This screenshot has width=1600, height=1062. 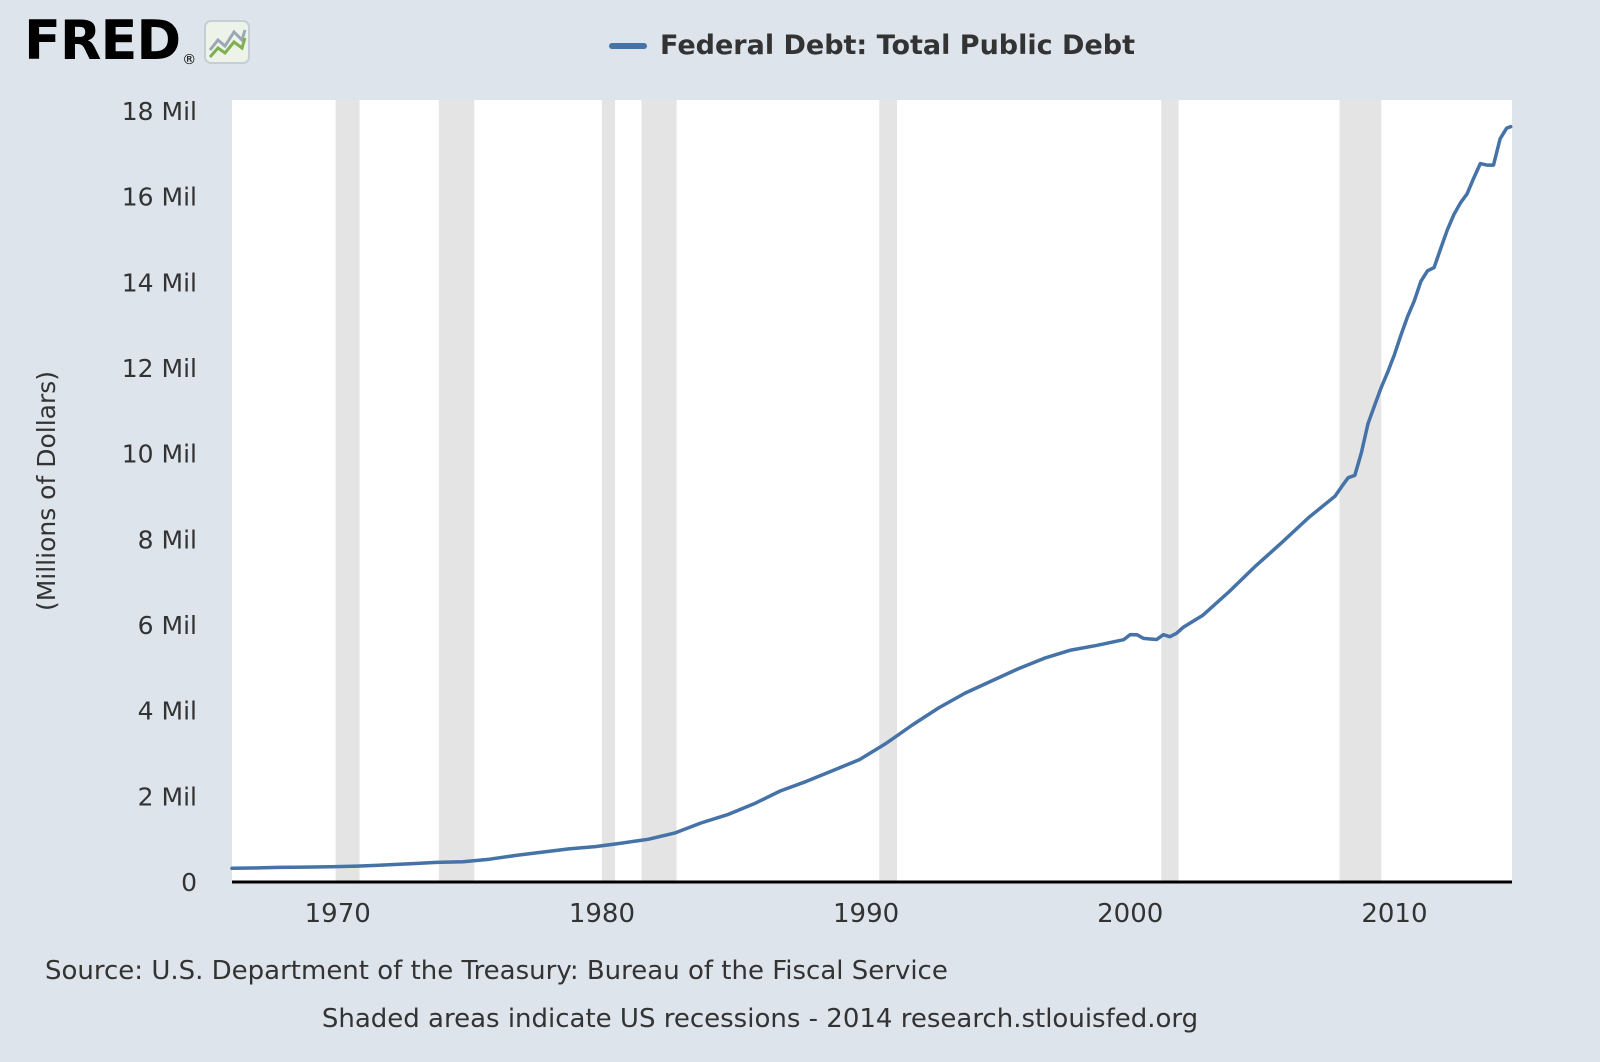 What do you see at coordinates (189, 882) in the screenshot?
I see `y-tick-label: 0` at bounding box center [189, 882].